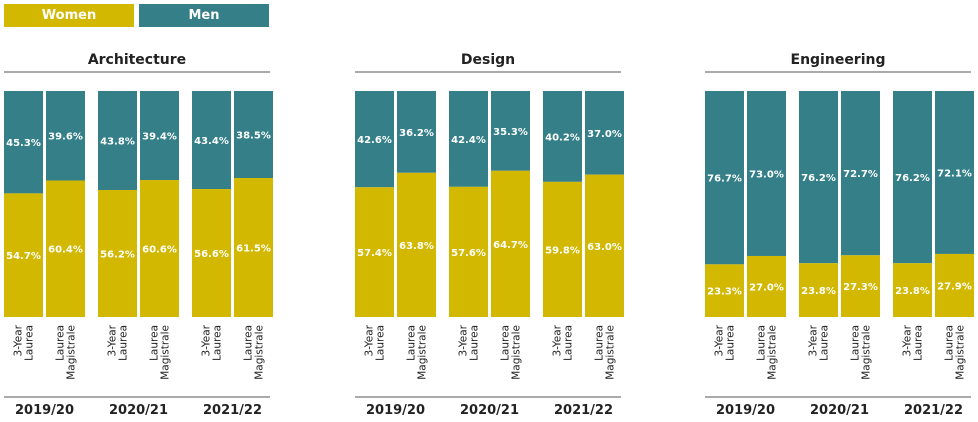 The image size is (978, 422). Describe the element at coordinates (725, 342) in the screenshot. I see `bar-engineering-2019-20-3yr-category-label: 3-YearLaurea` at that location.